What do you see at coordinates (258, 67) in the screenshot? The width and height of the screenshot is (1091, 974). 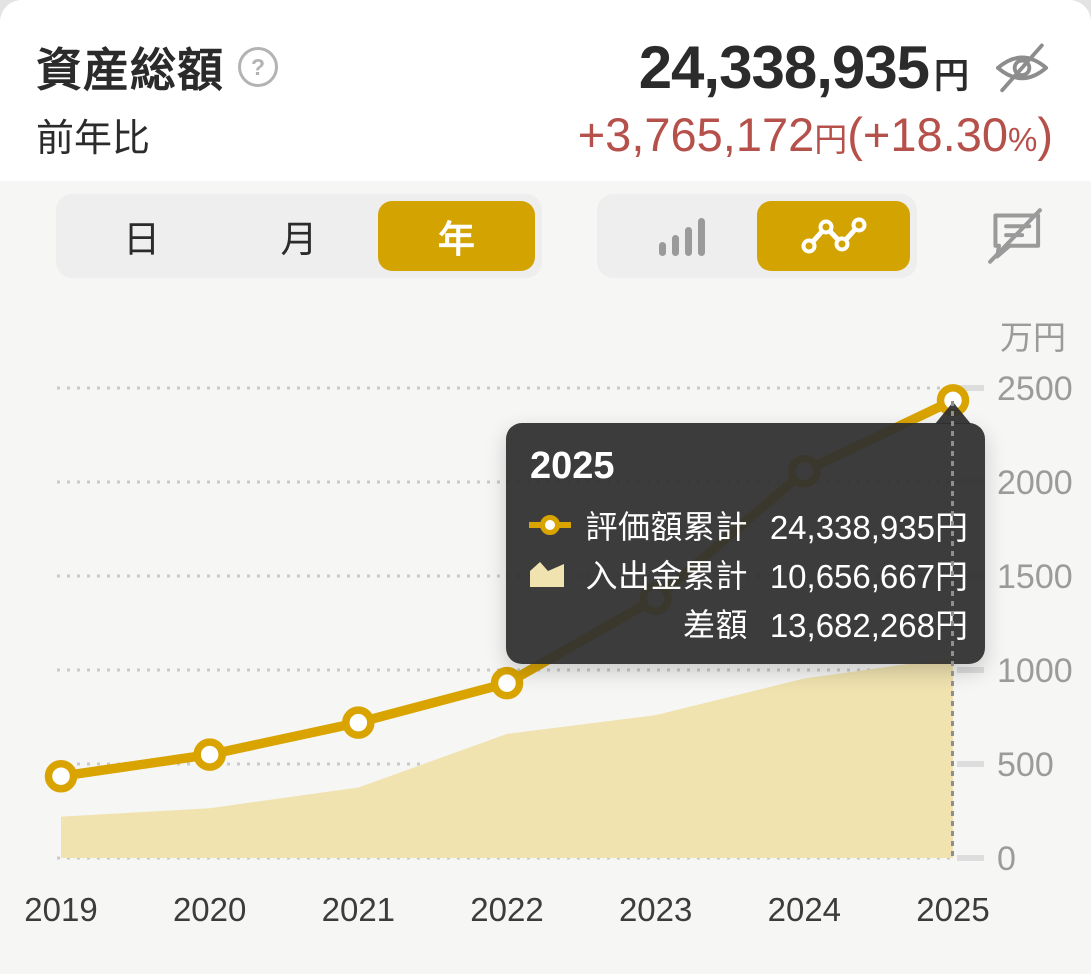 I see `help-icon: ?` at bounding box center [258, 67].